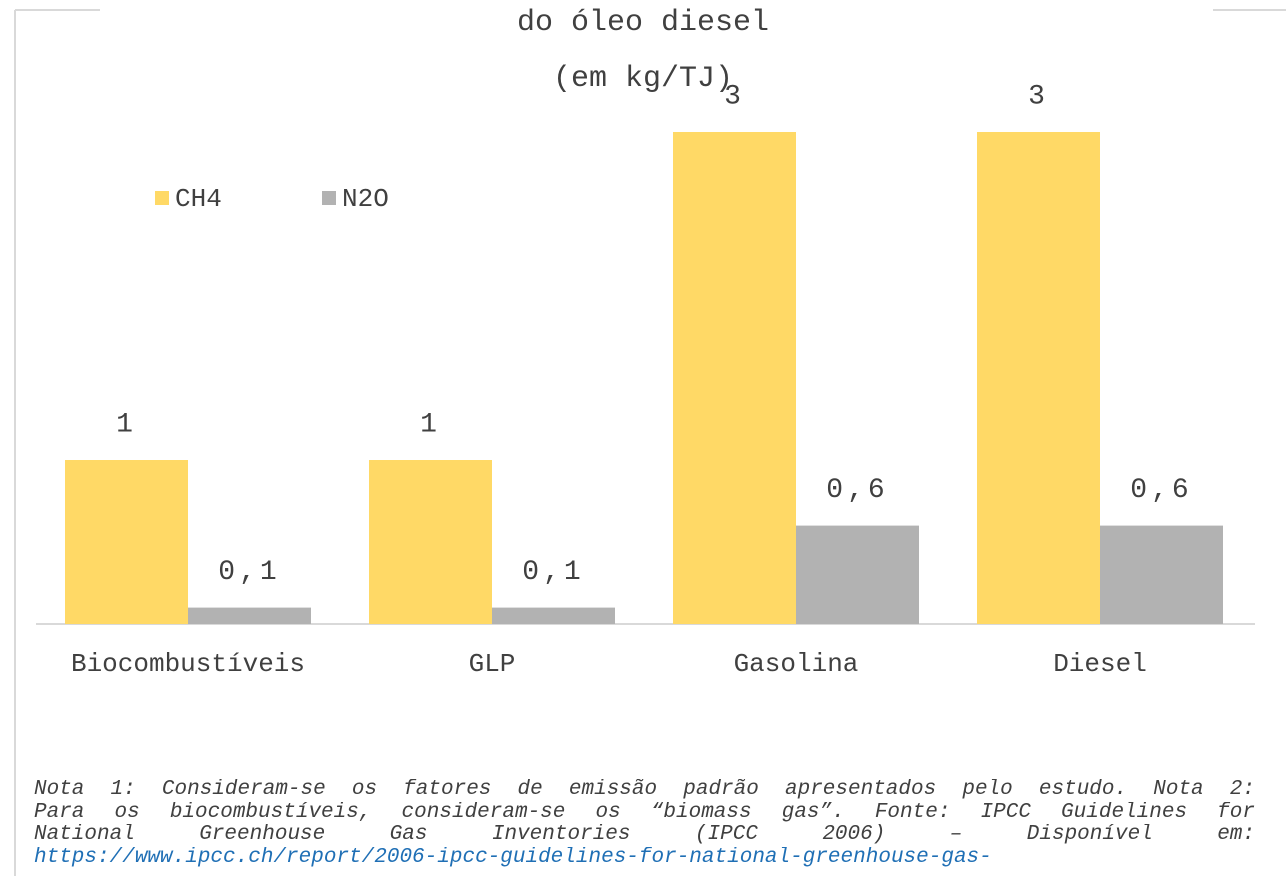 This screenshot has height=876, width=1286. What do you see at coordinates (796, 664) in the screenshot?
I see `x-tick-label: Gasolina` at bounding box center [796, 664].